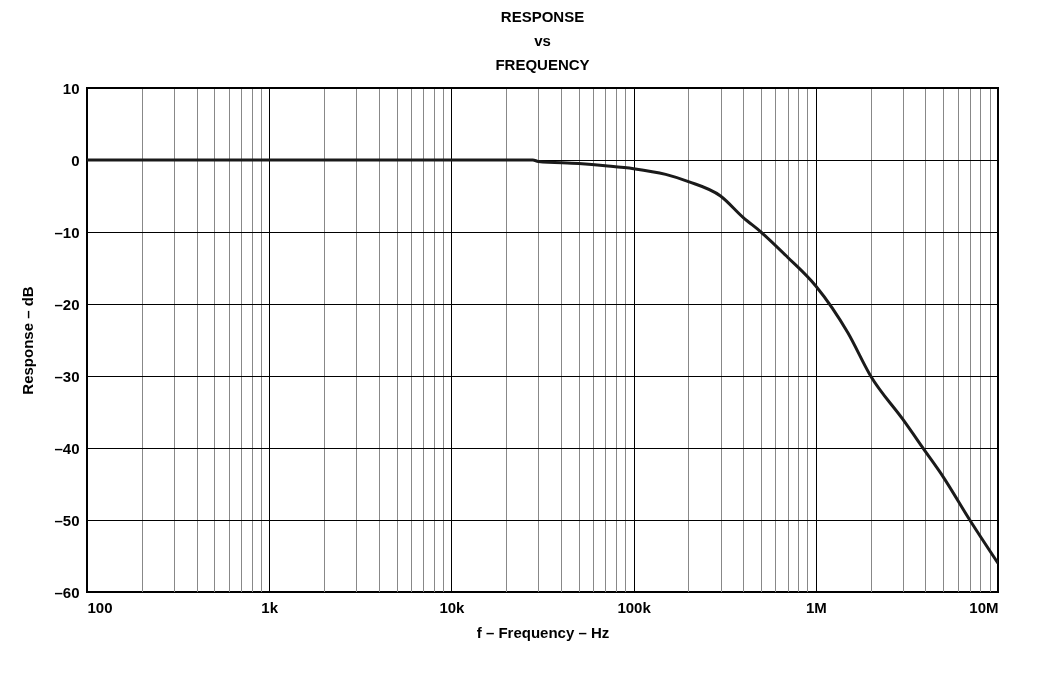  Describe the element at coordinates (542, 40) in the screenshot. I see `chart-title: RESPONSE vs FREQUENCY` at that location.